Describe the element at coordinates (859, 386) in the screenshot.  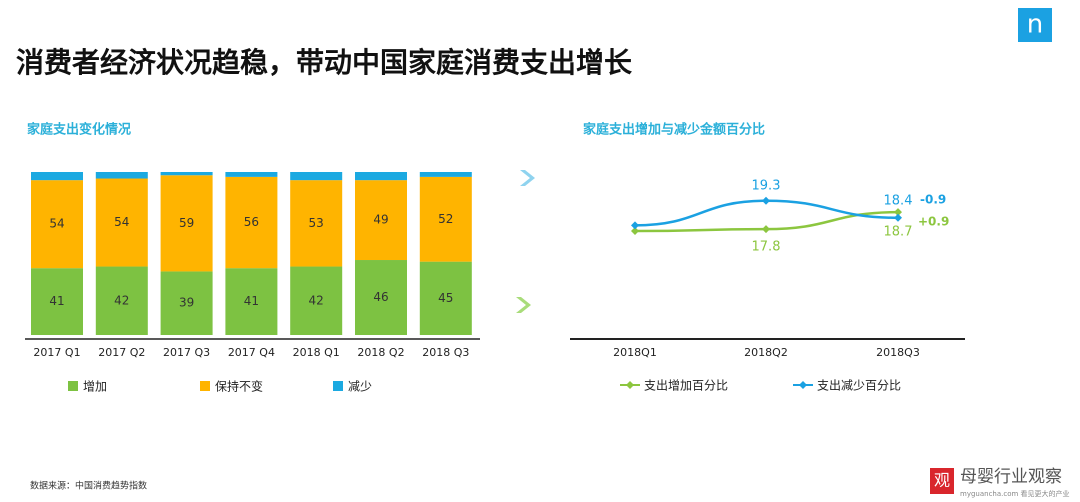
I see `legend-label: 支出减少百分比` at that location.